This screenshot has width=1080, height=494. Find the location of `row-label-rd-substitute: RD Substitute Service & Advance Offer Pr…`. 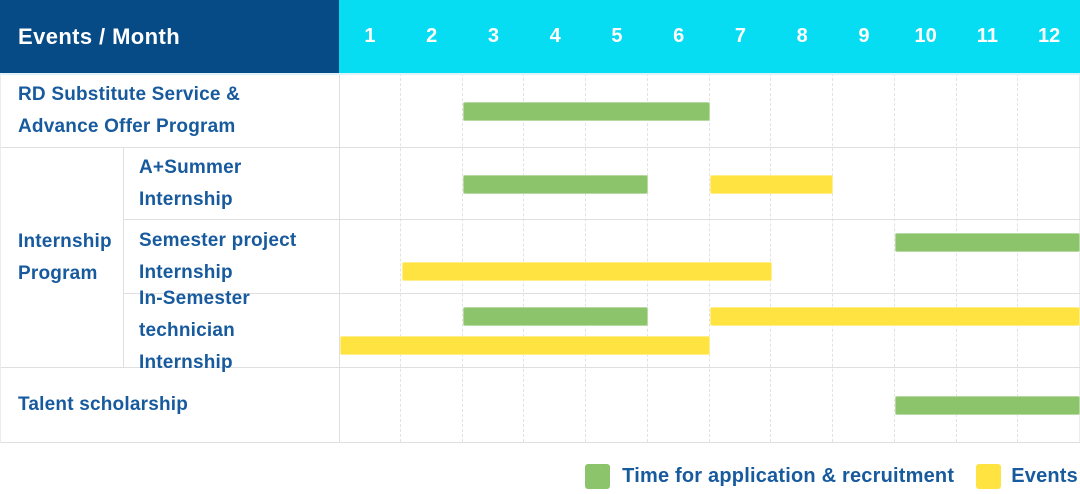

row-label-rd-substitute: RD Substitute Service & Advance Offer Pr… is located at coordinates (170, 111).